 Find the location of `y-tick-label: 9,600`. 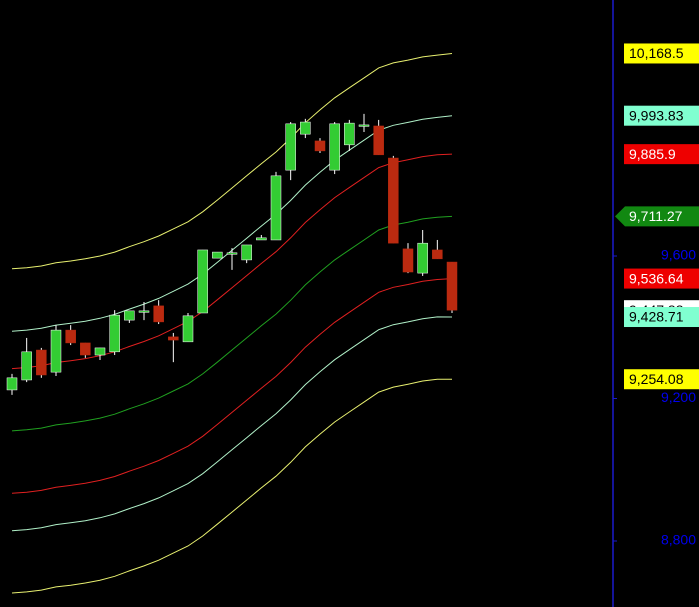

y-tick-label: 9,600 is located at coordinates (678, 255).